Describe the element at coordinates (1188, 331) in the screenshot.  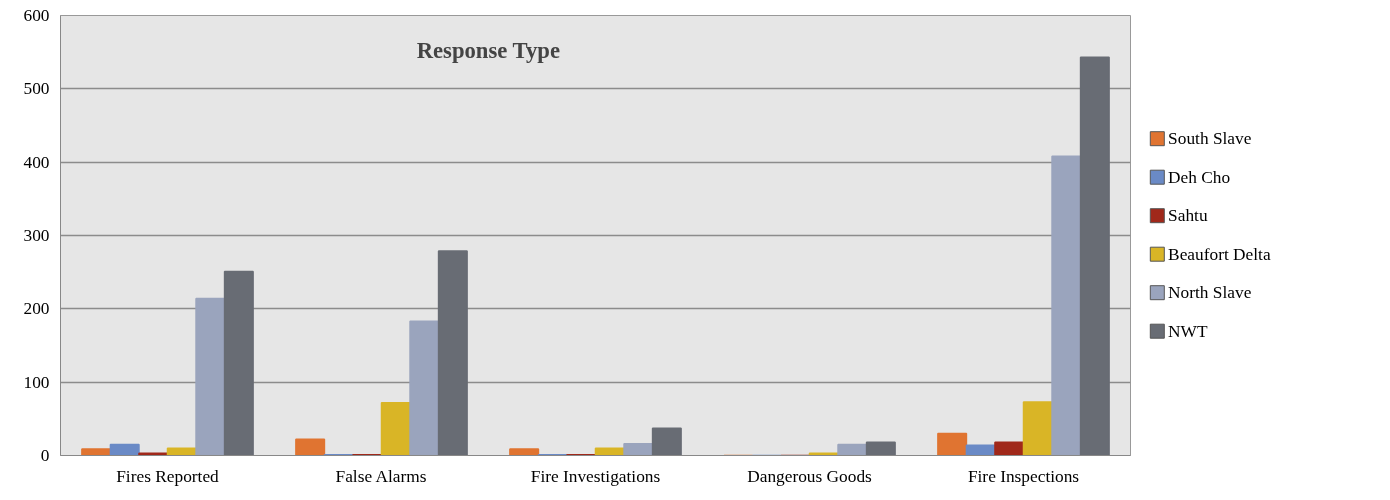
I see `legend-label: NWT` at that location.